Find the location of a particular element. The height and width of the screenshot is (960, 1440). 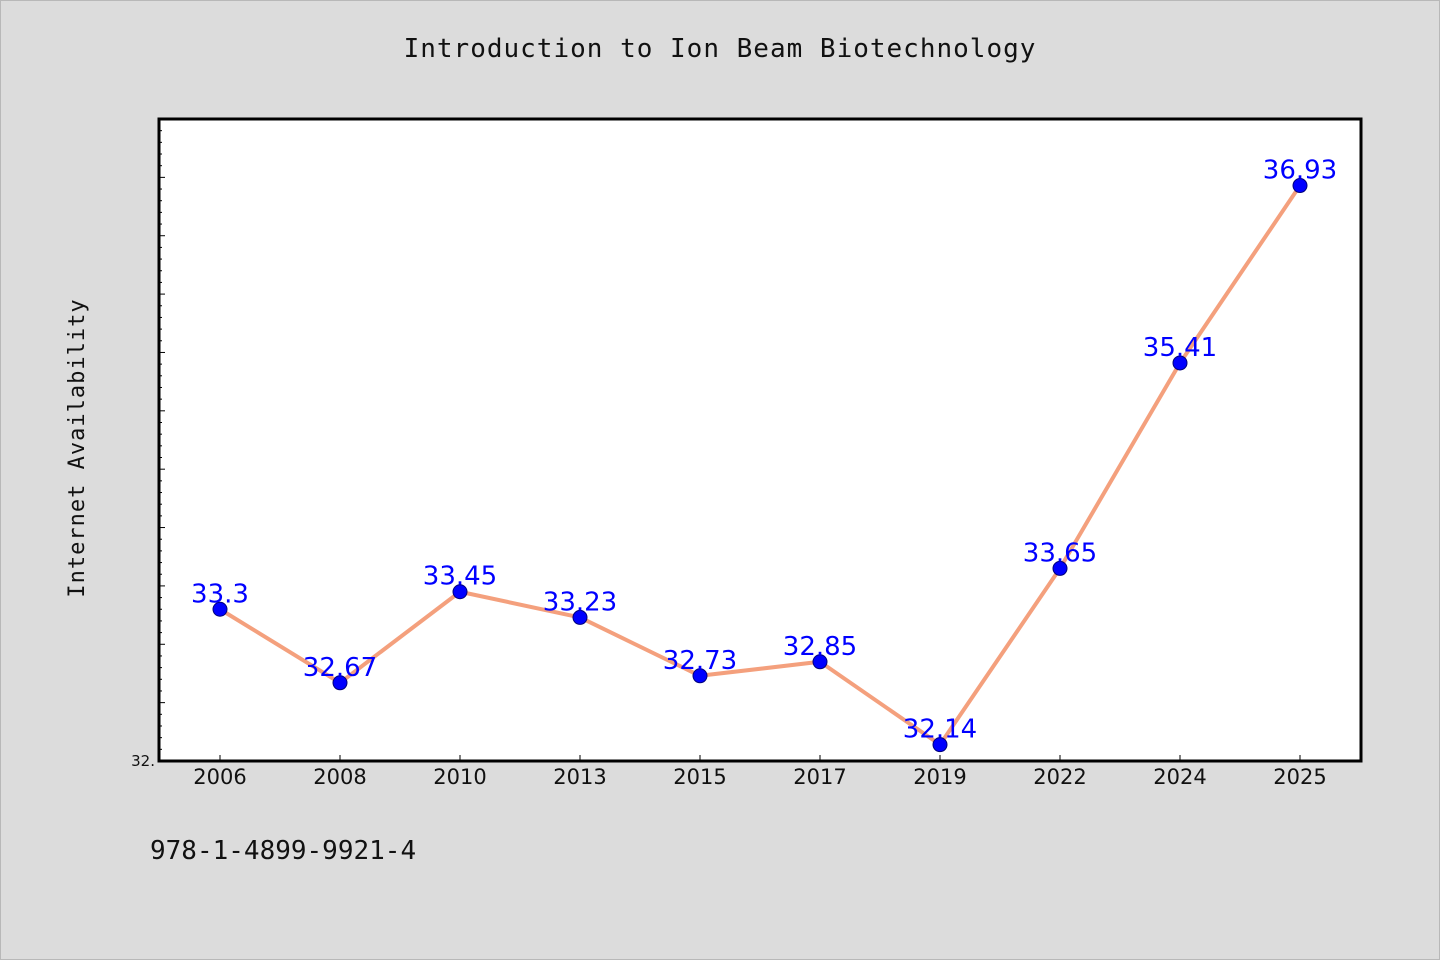

y-axis-label: Internet Availability is located at coordinates (77, 447).